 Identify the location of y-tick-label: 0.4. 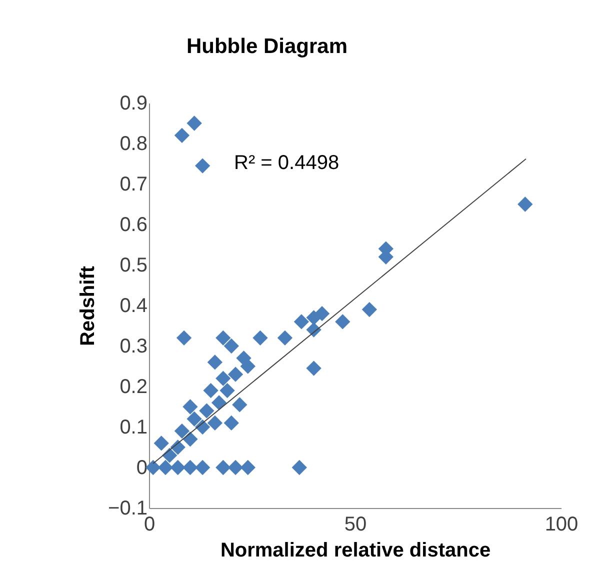
(134, 306).